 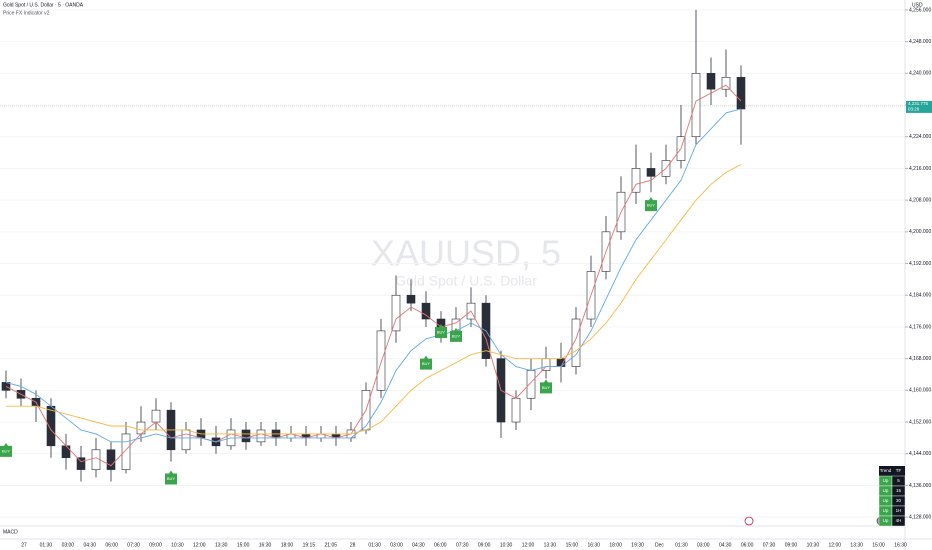 I want to click on y-tick-label: 4,240.000, so click(x=920, y=74).